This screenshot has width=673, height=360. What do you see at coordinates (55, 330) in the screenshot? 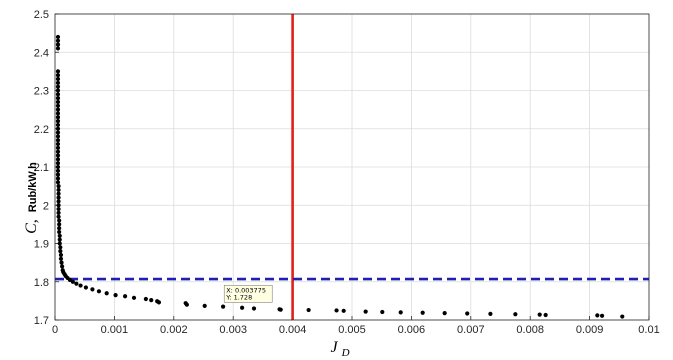
I see `x-tick-label: 0` at bounding box center [55, 330].